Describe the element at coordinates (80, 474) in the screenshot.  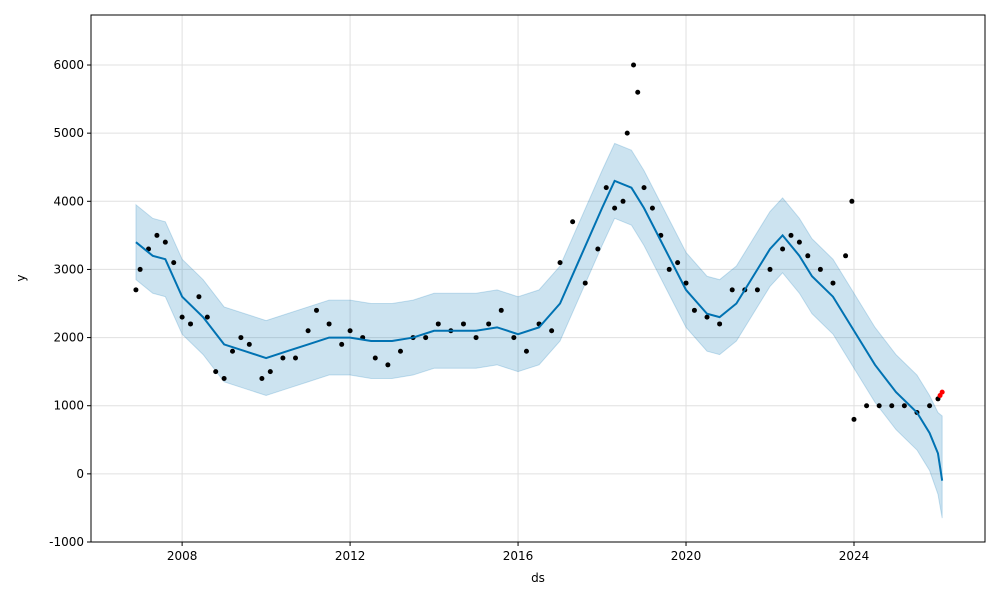
I see `y-tick-label: 0` at that location.